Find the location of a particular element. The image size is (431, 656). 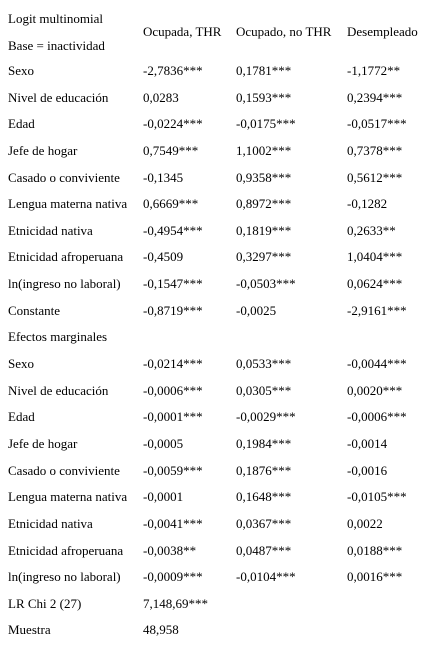

table-cell: -0,0038** is located at coordinates (170, 550).